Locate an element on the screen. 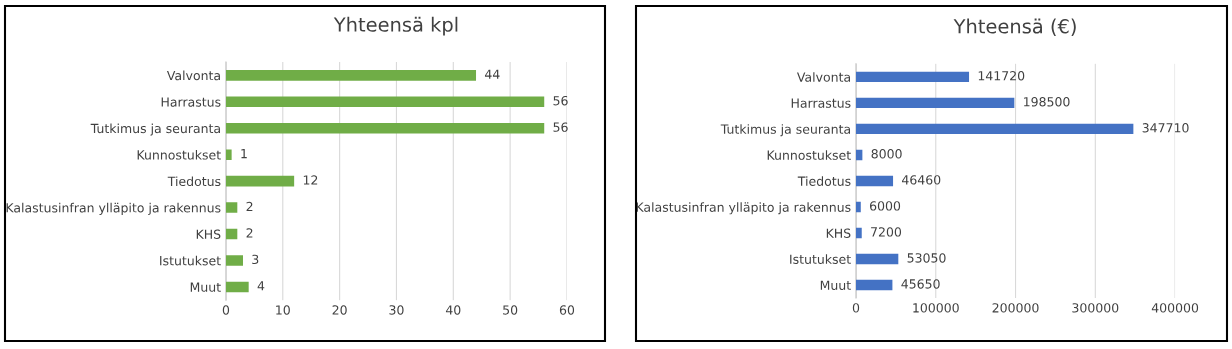 This screenshot has height=349, width=1232. x-tick-label: 200000 is located at coordinates (1015, 308).